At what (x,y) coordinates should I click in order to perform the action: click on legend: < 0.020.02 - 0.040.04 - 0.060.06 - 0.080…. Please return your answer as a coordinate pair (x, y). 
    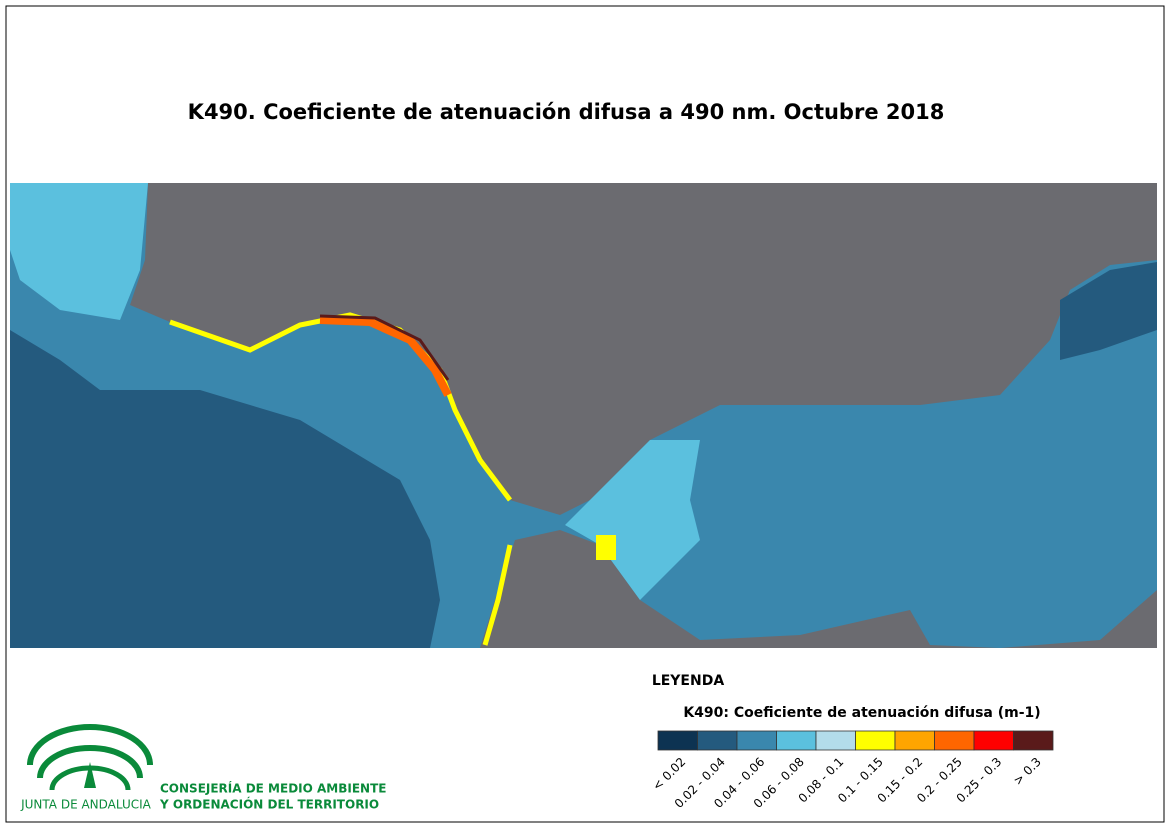
    Looking at the image, I should click on (852, 770).